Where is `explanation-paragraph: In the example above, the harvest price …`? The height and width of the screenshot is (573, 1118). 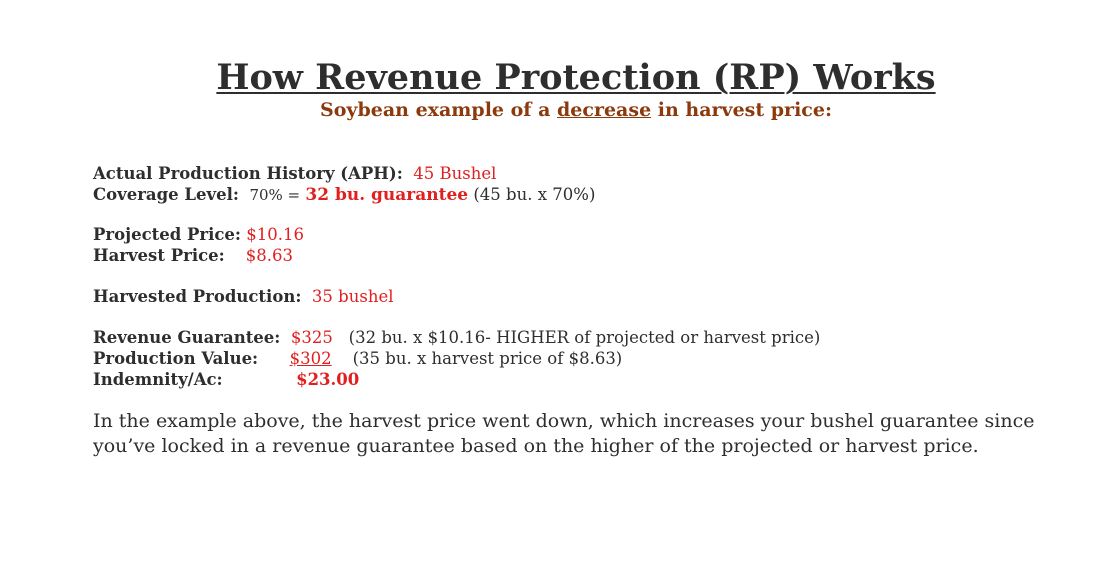 explanation-paragraph: In the example above, the harvest price … is located at coordinates (564, 433).